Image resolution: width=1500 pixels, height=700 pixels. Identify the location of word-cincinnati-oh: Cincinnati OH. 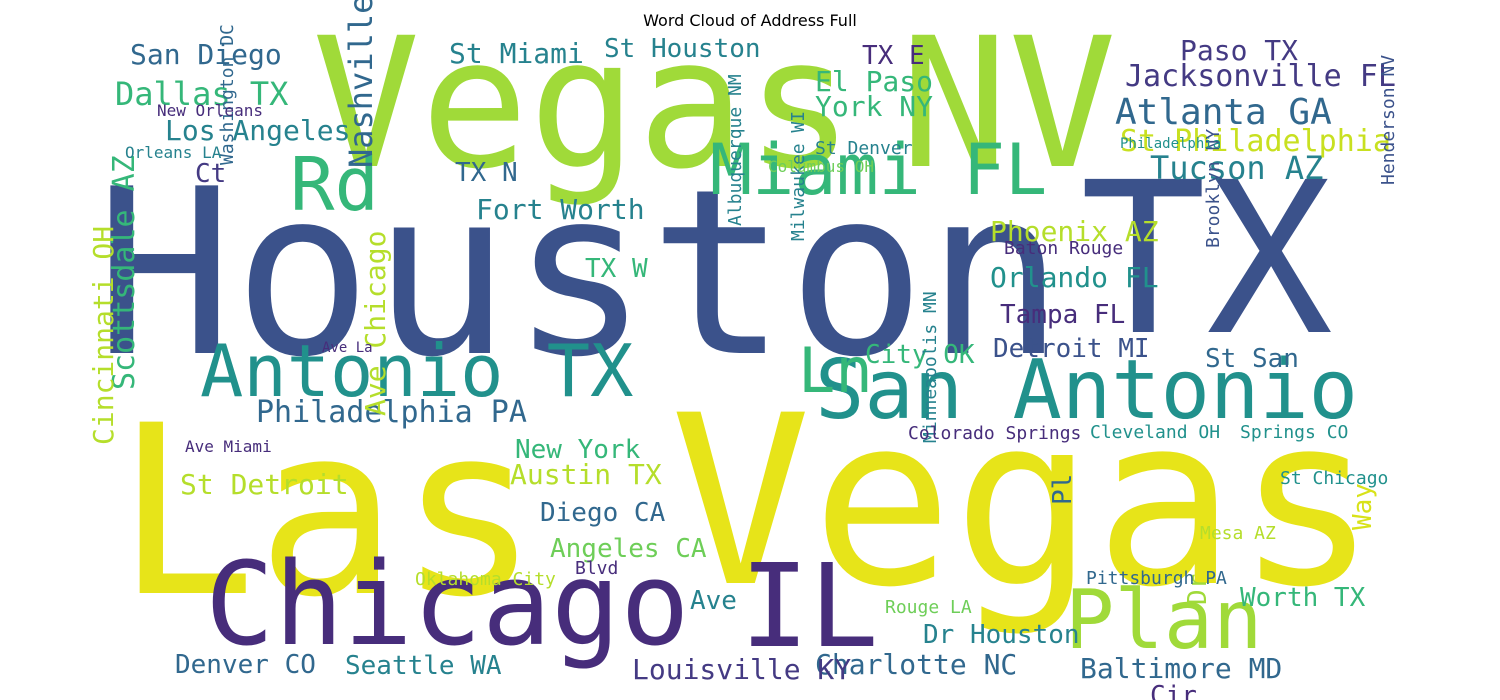
(103, 335).